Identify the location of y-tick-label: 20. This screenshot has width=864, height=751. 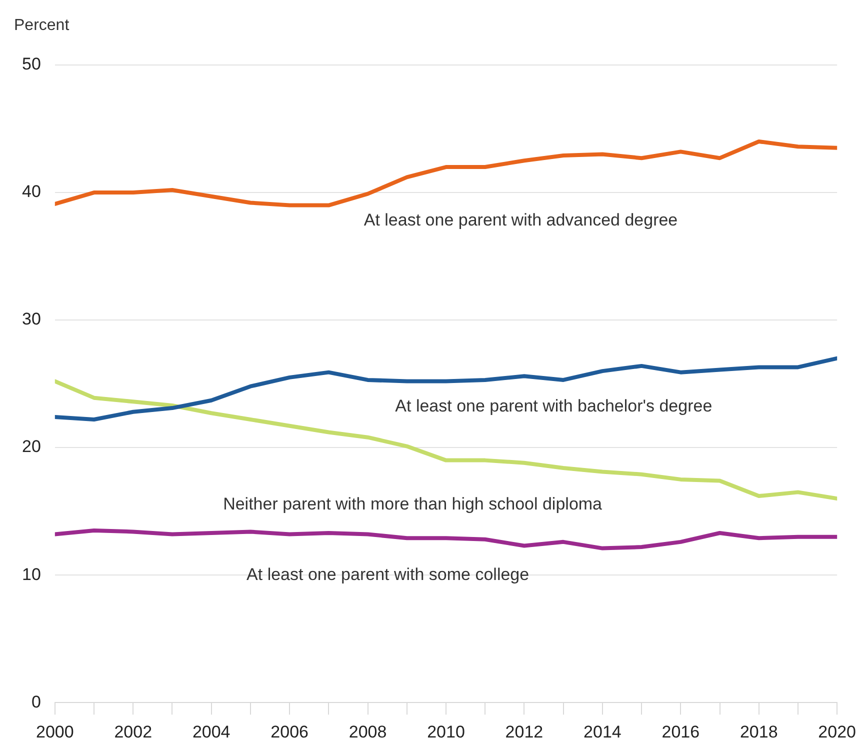
(31, 446).